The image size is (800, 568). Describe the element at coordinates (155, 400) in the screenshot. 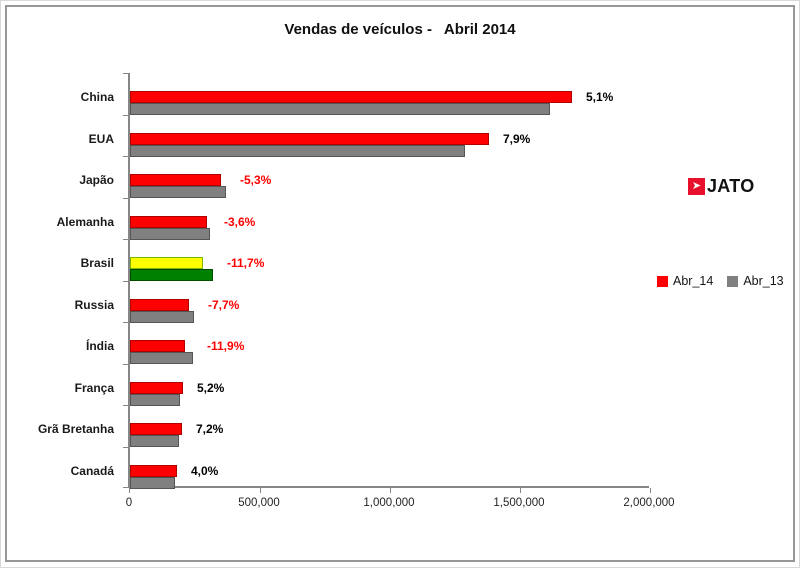

I see `bar-abr13-franca` at that location.